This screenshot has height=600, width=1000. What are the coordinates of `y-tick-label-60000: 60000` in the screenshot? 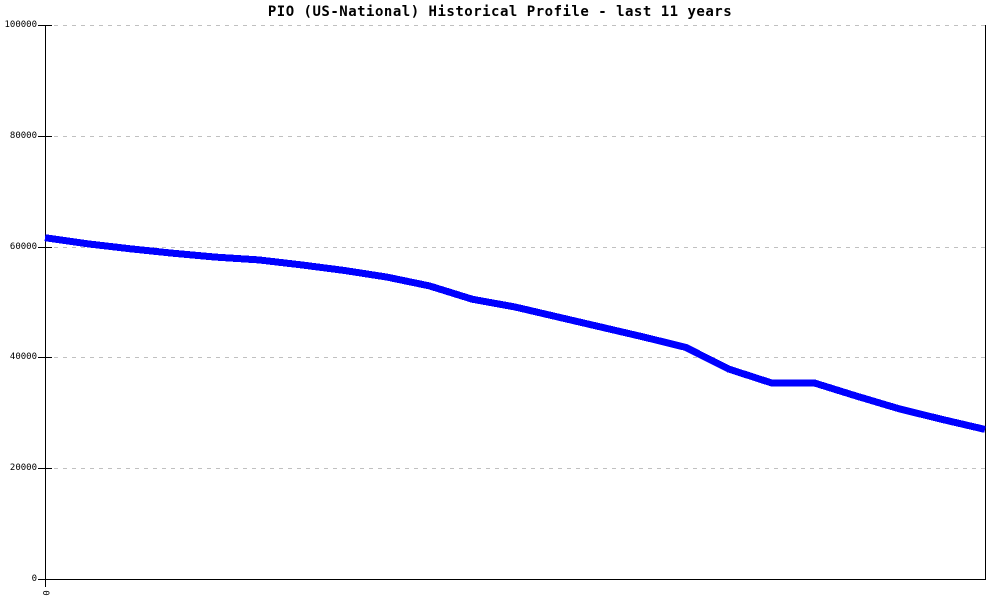 It's located at (23, 247).